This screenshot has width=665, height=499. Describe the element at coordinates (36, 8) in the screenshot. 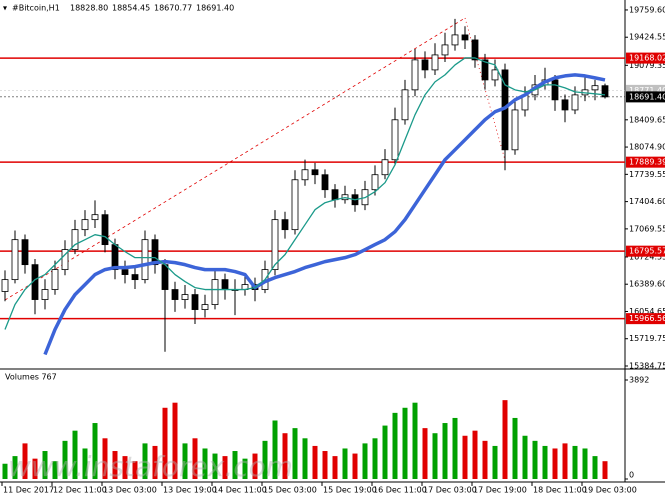

I see `chart-title: #Bitcoin,H1` at that location.